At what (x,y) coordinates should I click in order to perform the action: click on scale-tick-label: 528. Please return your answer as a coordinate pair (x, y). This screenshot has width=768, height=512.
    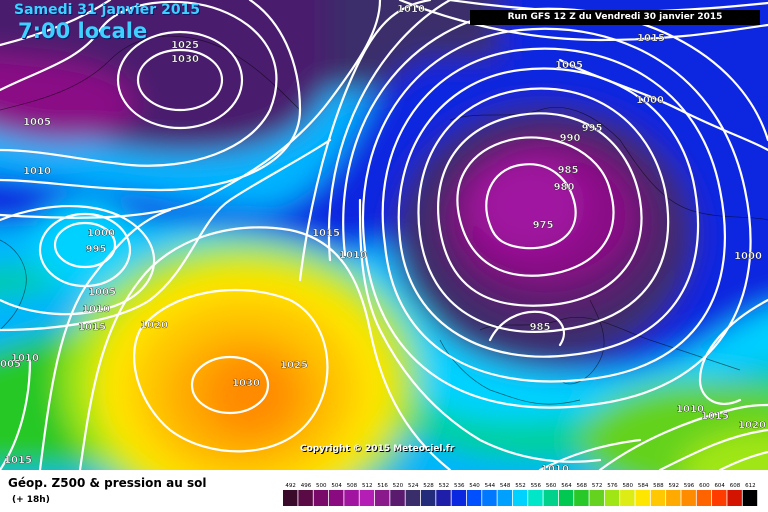
    Looking at the image, I should click on (428, 486).